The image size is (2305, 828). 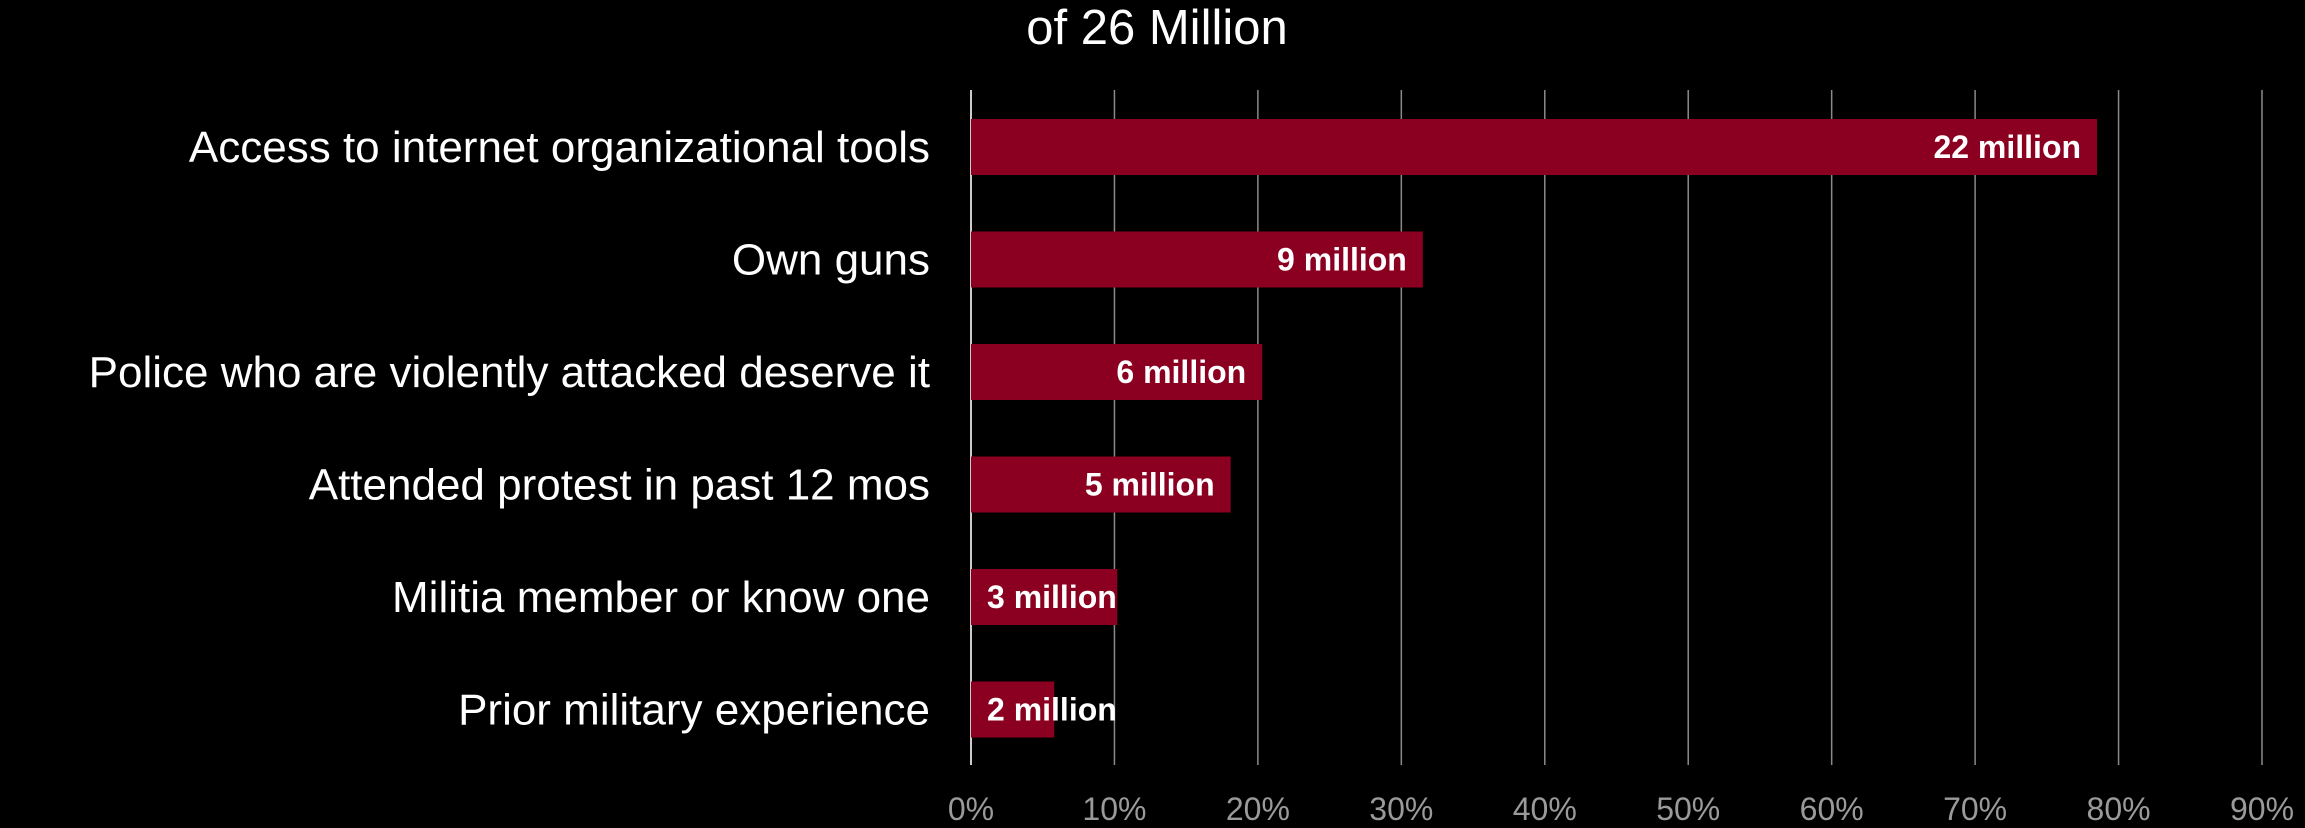 What do you see at coordinates (1114, 809) in the screenshot?
I see `x-tick-label: 10%` at bounding box center [1114, 809].